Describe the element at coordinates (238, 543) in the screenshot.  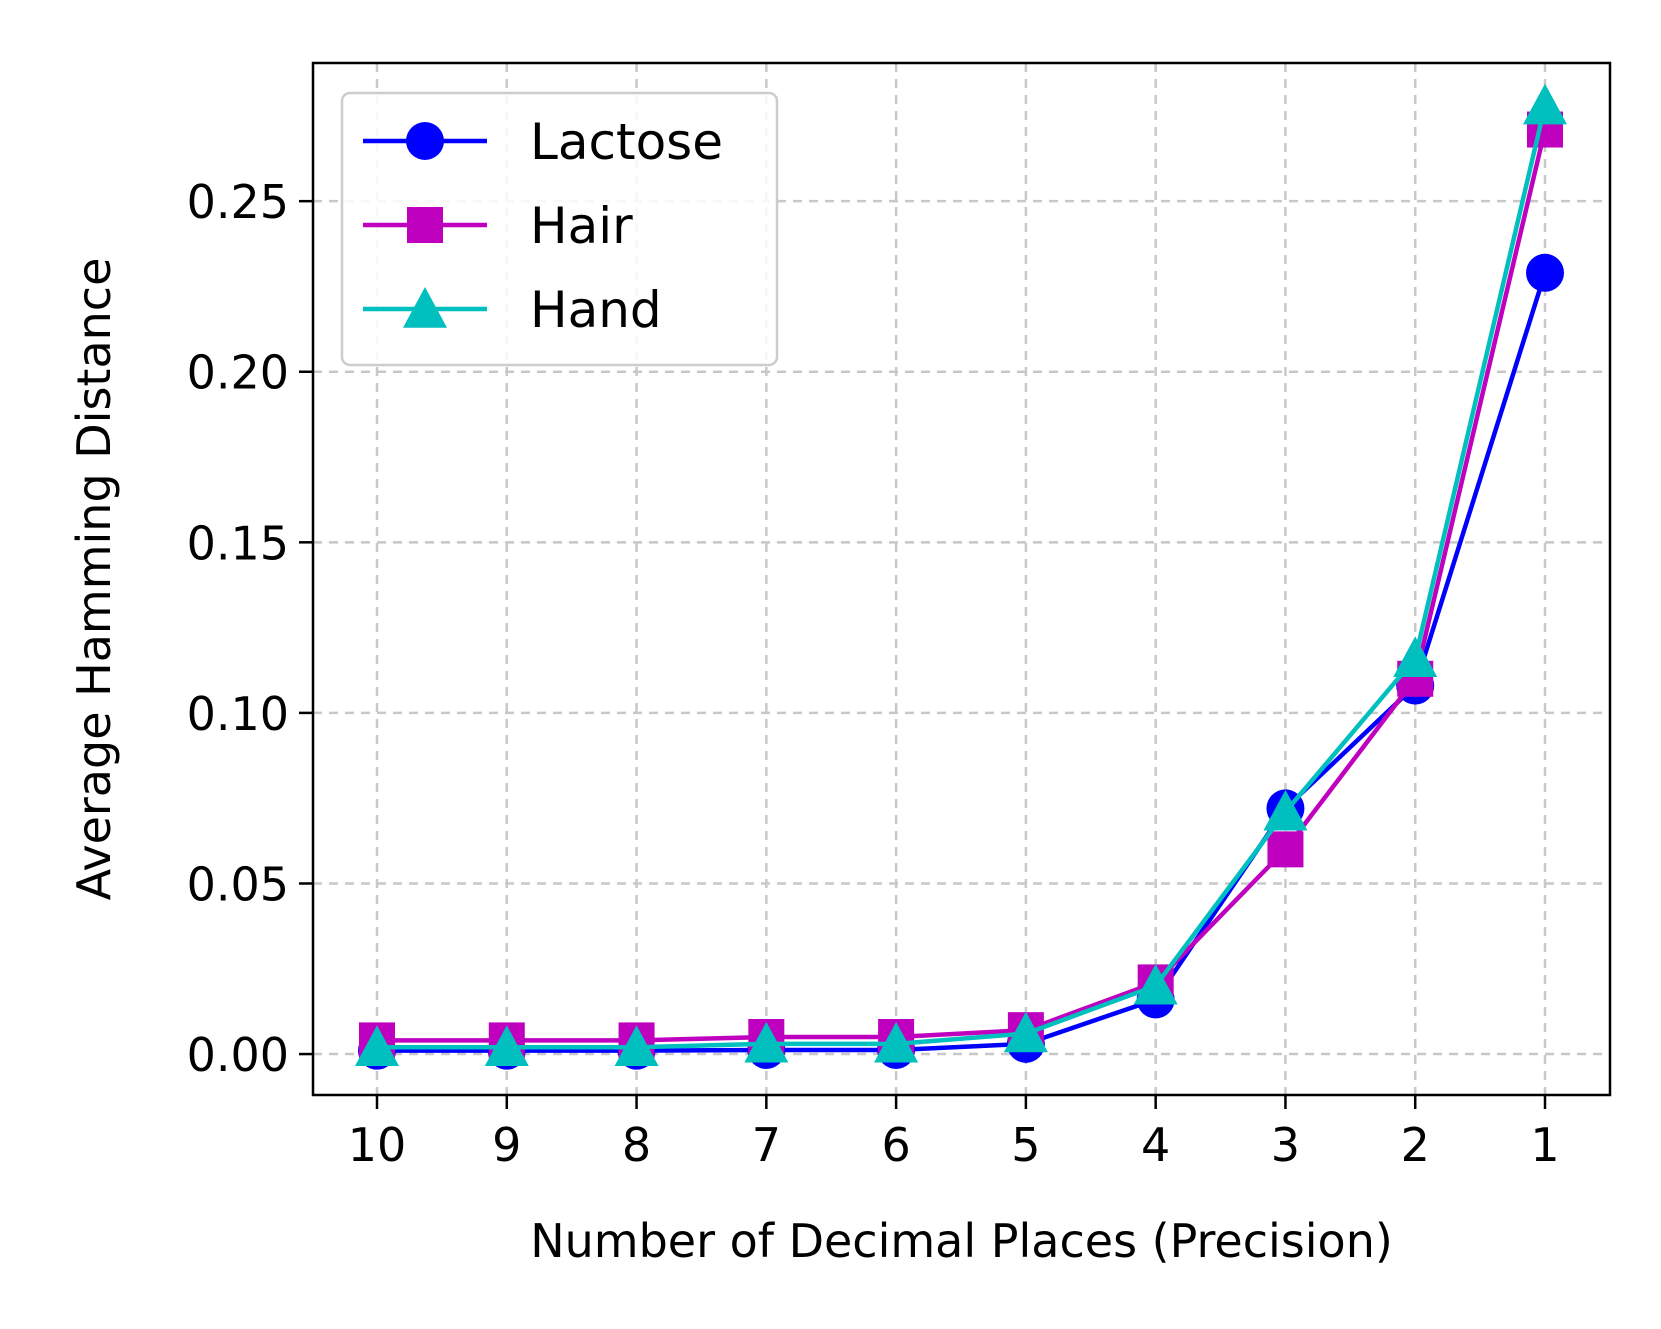
I see `y-tick-label: 0.15` at that location.